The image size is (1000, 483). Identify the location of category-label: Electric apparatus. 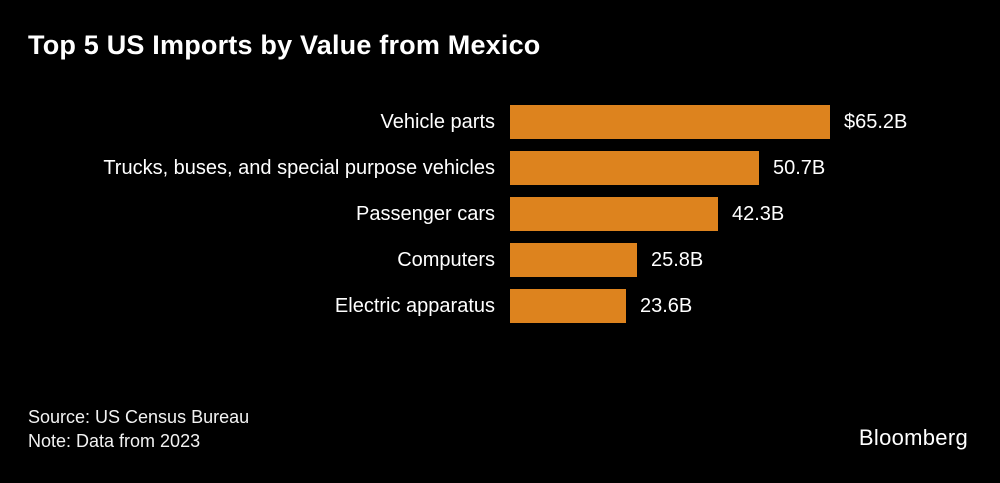
(414, 305).